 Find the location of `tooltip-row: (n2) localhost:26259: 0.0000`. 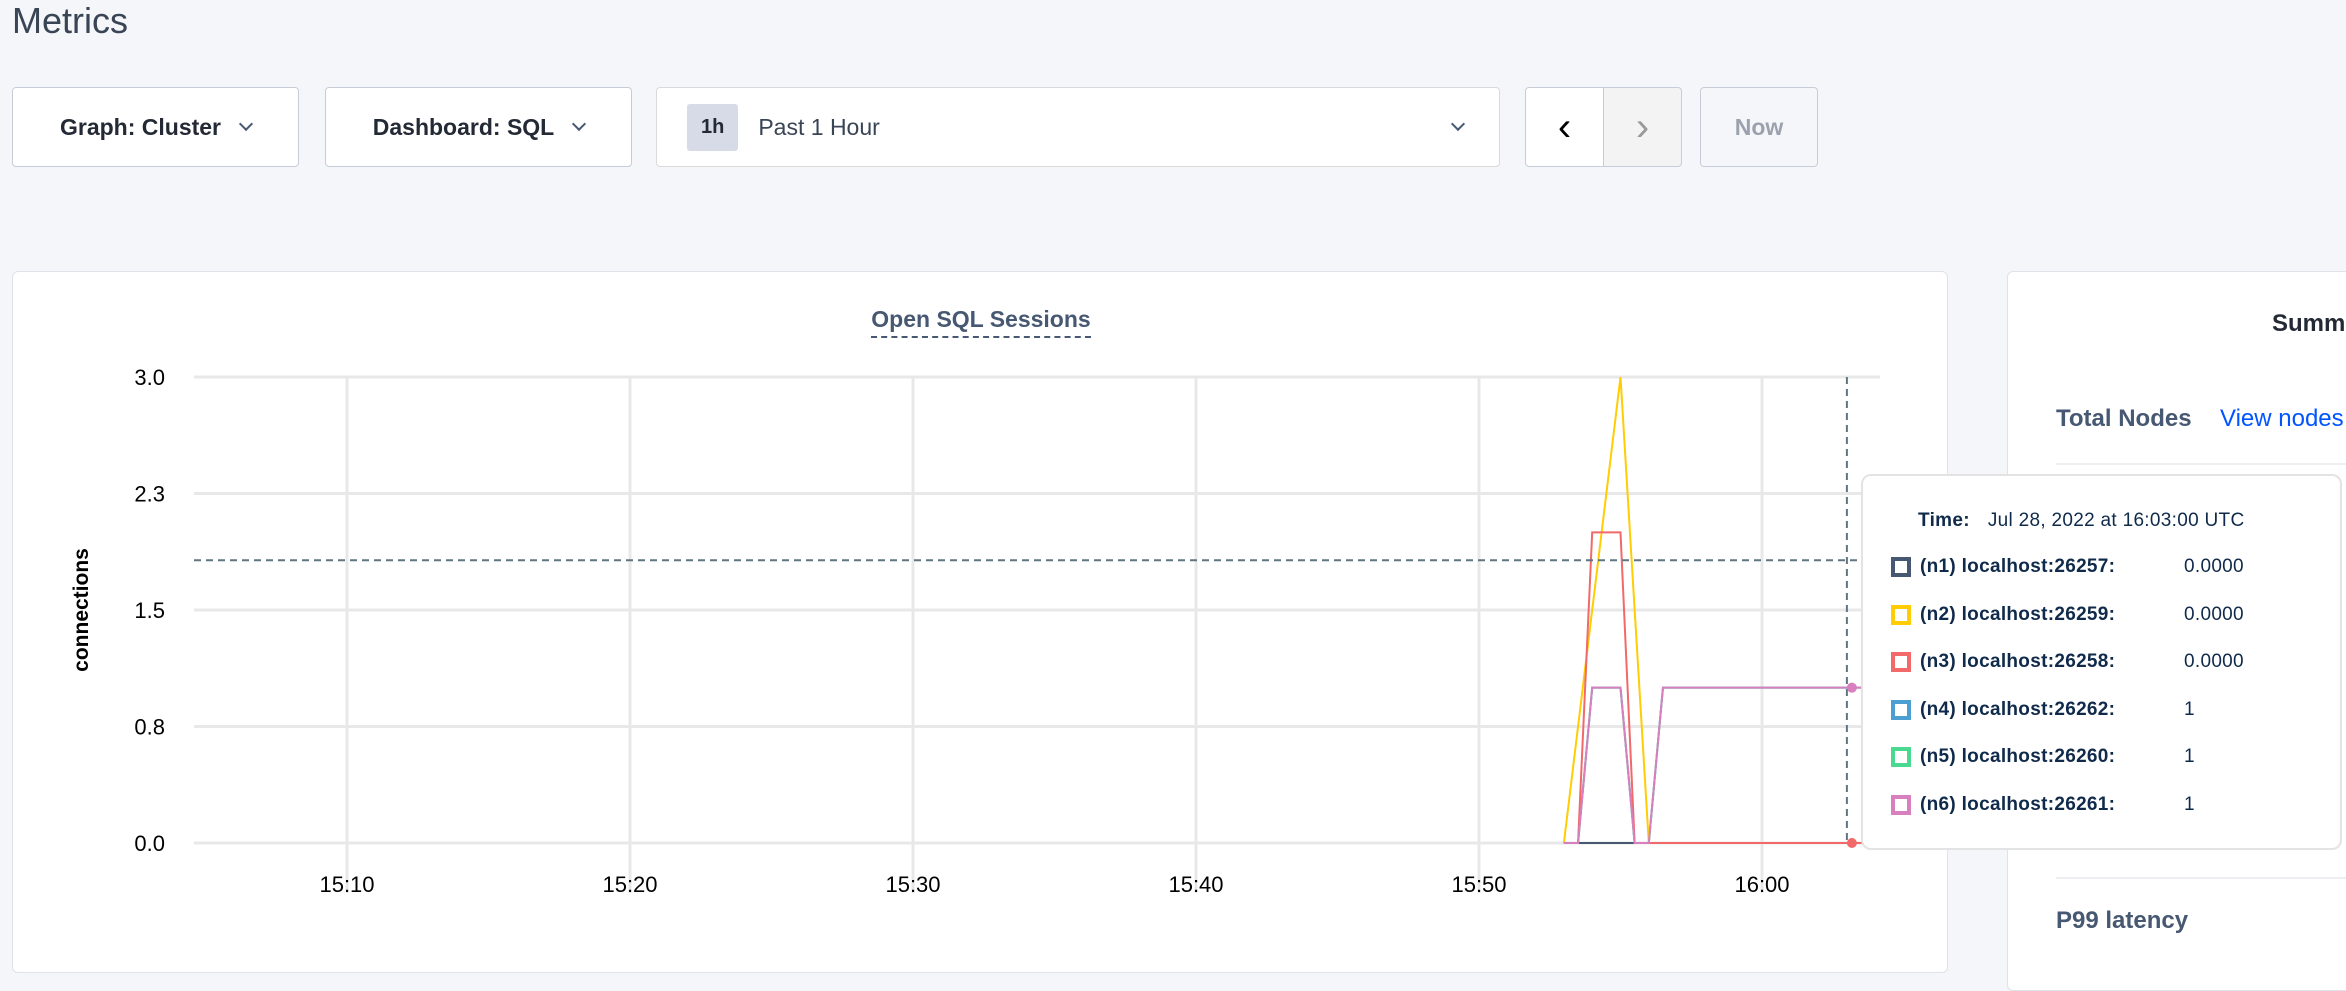

tooltip-row: (n2) localhost:26259: 0.0000 is located at coordinates (2067, 614).